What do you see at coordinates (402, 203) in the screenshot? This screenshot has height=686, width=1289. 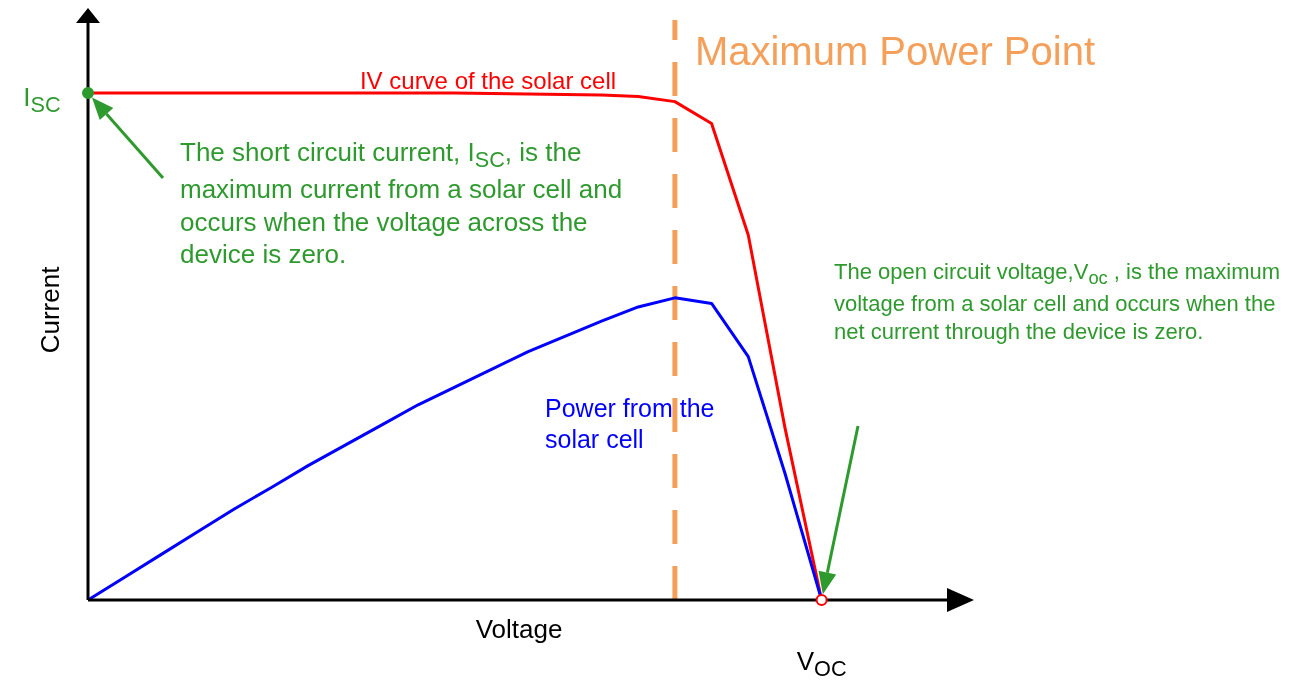 I see `annotation: The short circuit current, I$_{SC}$, is the maximum current from a solar cell and occurs when the voltage across the device is zero.` at bounding box center [402, 203].